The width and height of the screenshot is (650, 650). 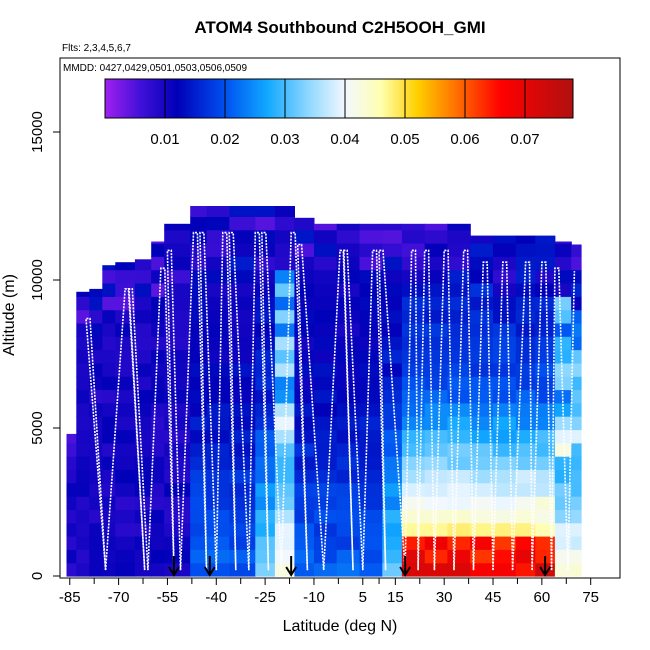 I want to click on x-tick-label: 45, so click(x=493, y=597).